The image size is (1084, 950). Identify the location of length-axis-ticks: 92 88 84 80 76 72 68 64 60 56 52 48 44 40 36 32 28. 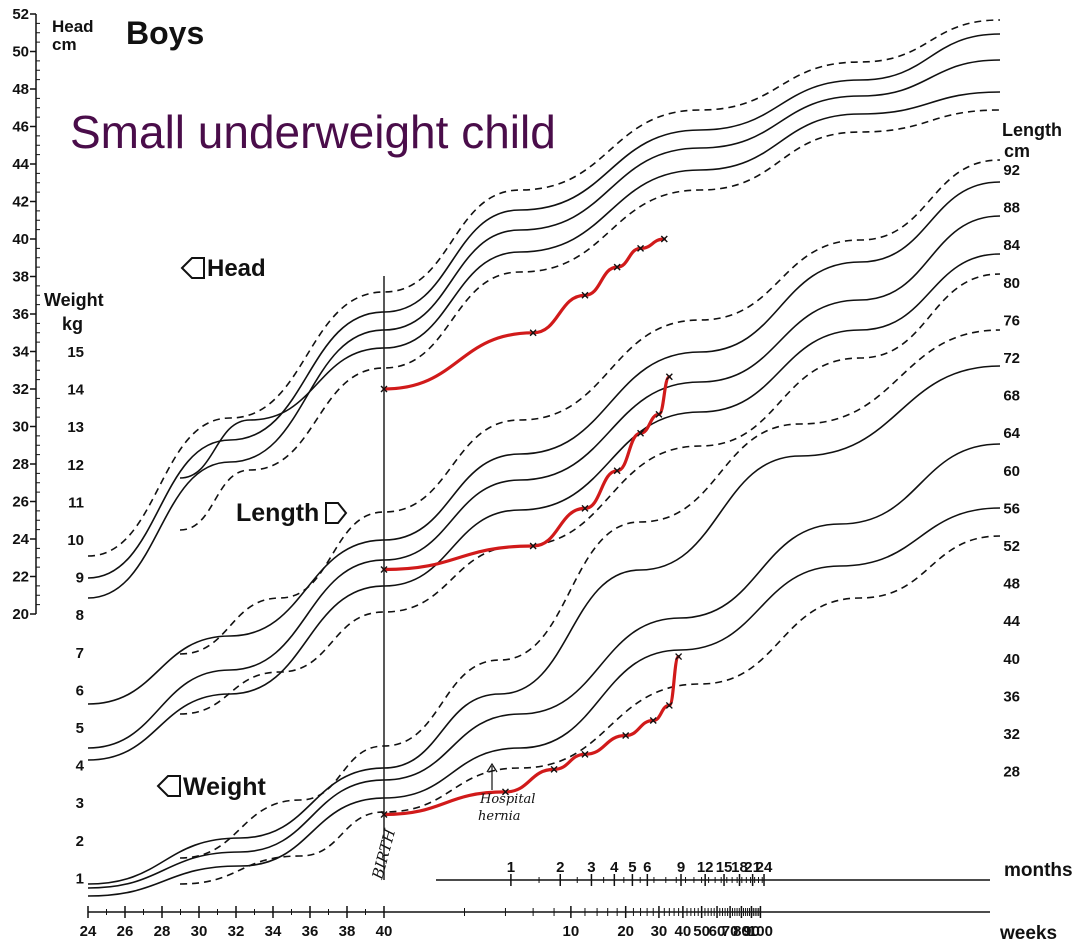
(1011, 471).